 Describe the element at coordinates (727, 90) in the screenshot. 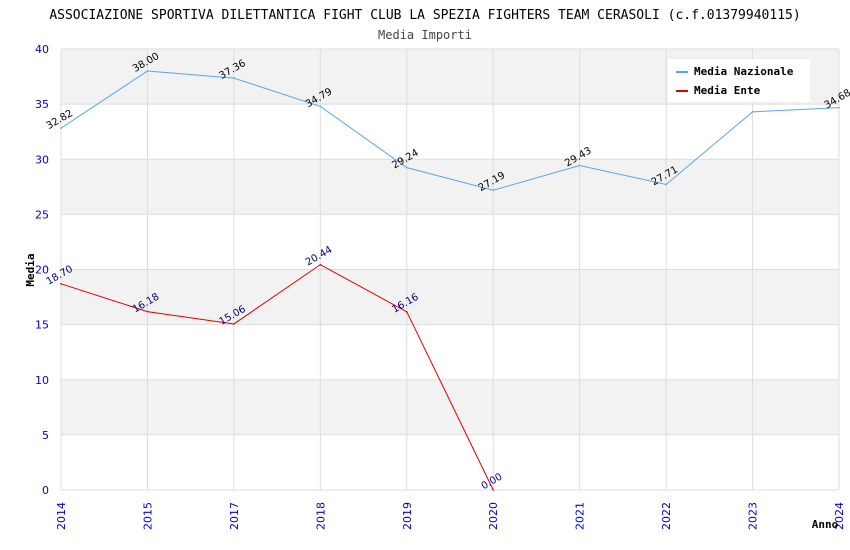

I see `legend-label-media-ente: Media Ente` at that location.